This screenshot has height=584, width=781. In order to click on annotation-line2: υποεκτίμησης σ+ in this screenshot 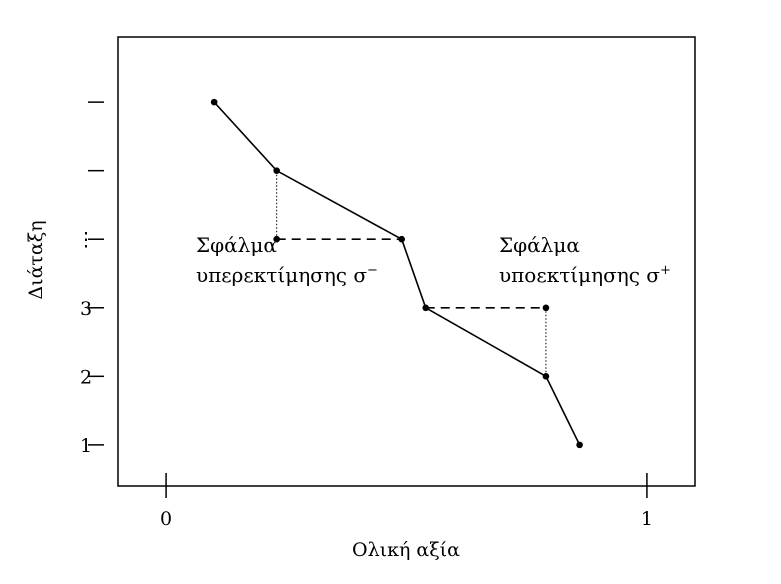, I will do `click(585, 275)`.